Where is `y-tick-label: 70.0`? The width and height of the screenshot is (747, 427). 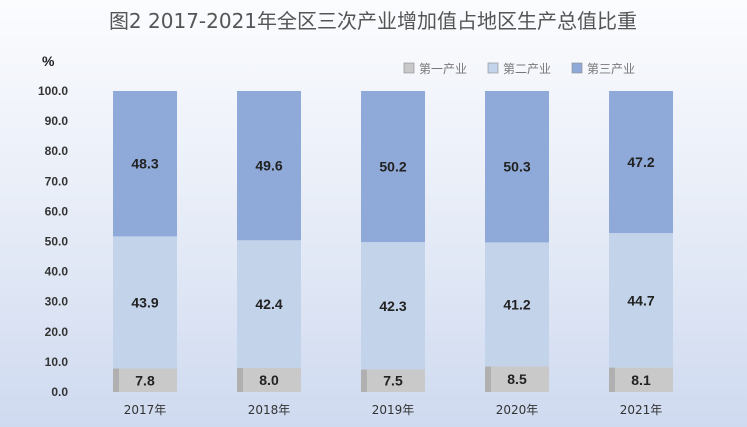
y-tick-label: 70.0 is located at coordinates (57, 181).